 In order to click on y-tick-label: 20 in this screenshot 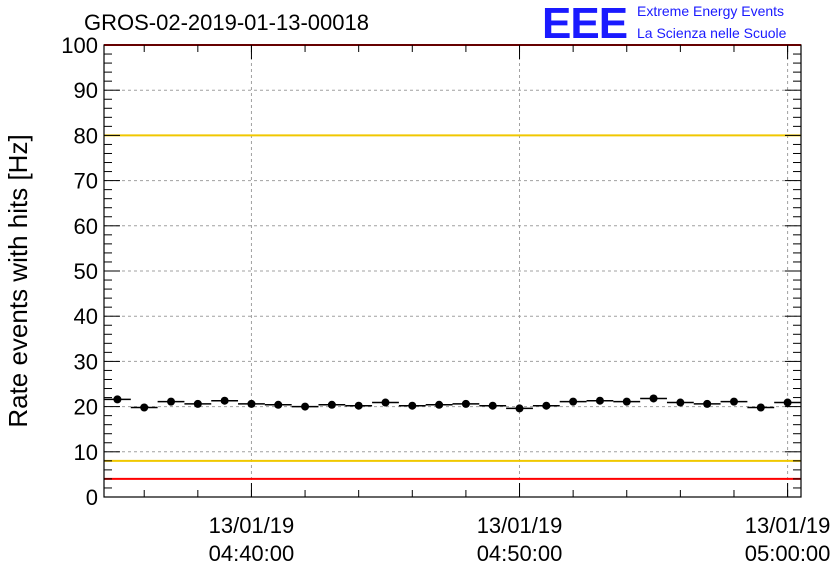, I will do `click(86, 407)`.